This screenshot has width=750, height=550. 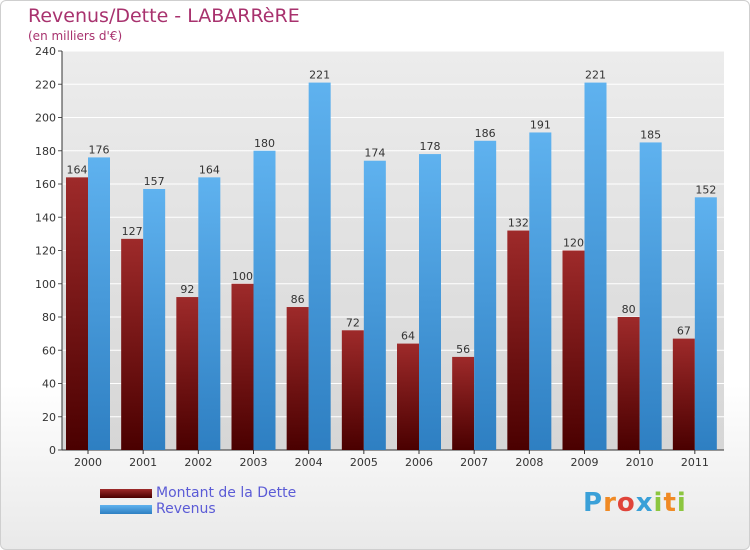 I want to click on bar-dette-2000, so click(x=77, y=313).